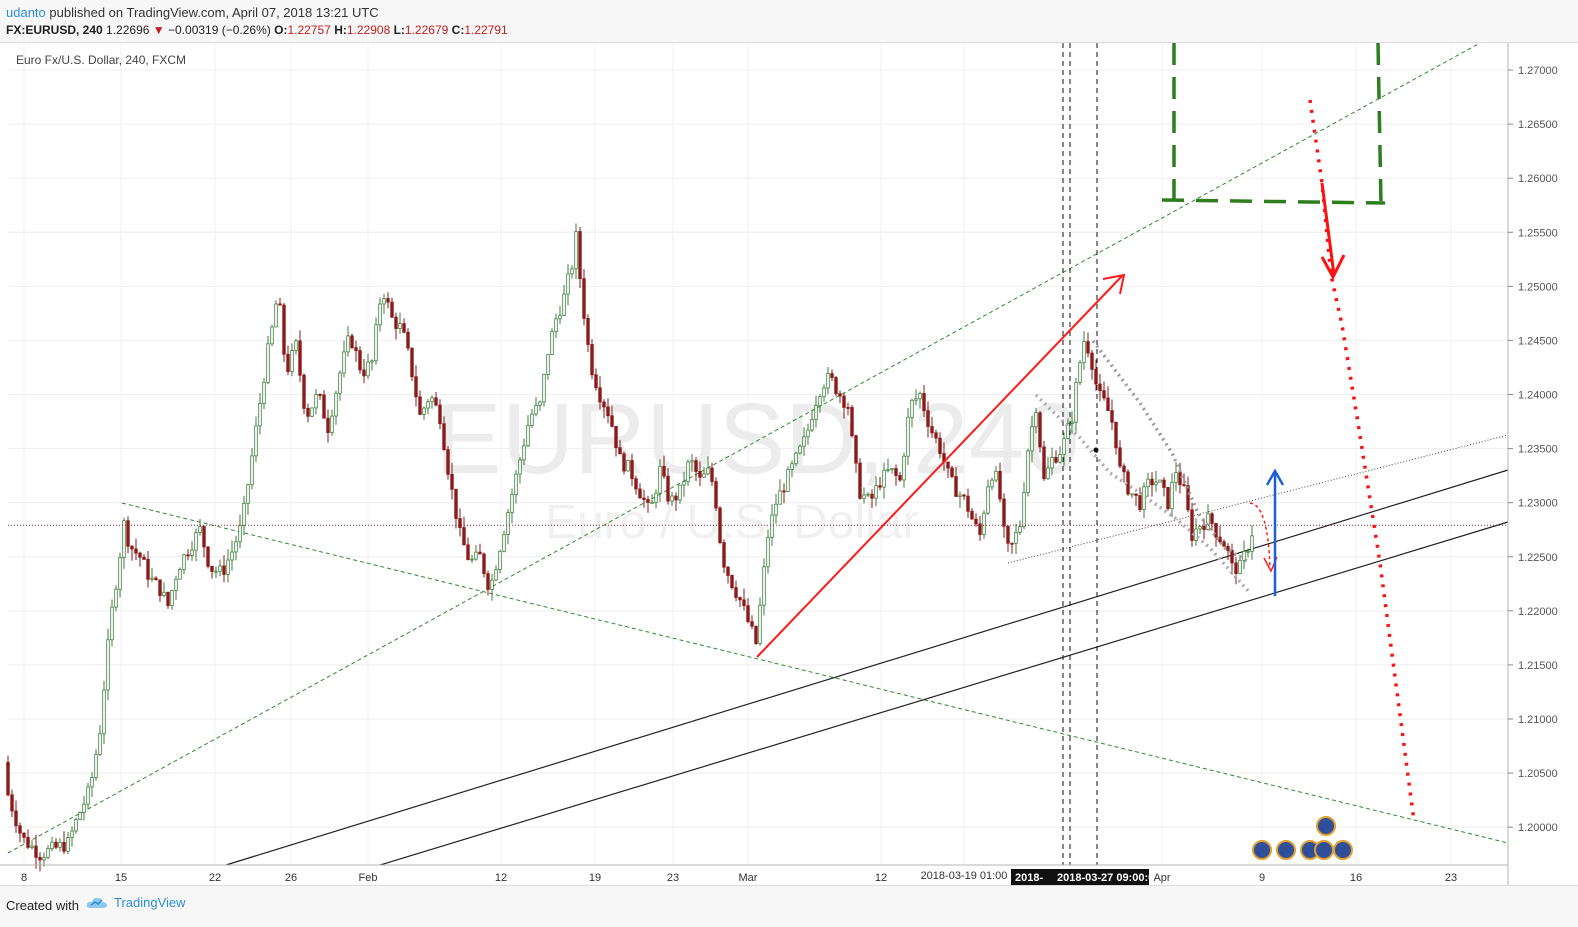 The width and height of the screenshot is (1578, 927). Describe the element at coordinates (158, 30) in the screenshot. I see `down-triangle-icon: ▼` at that location.